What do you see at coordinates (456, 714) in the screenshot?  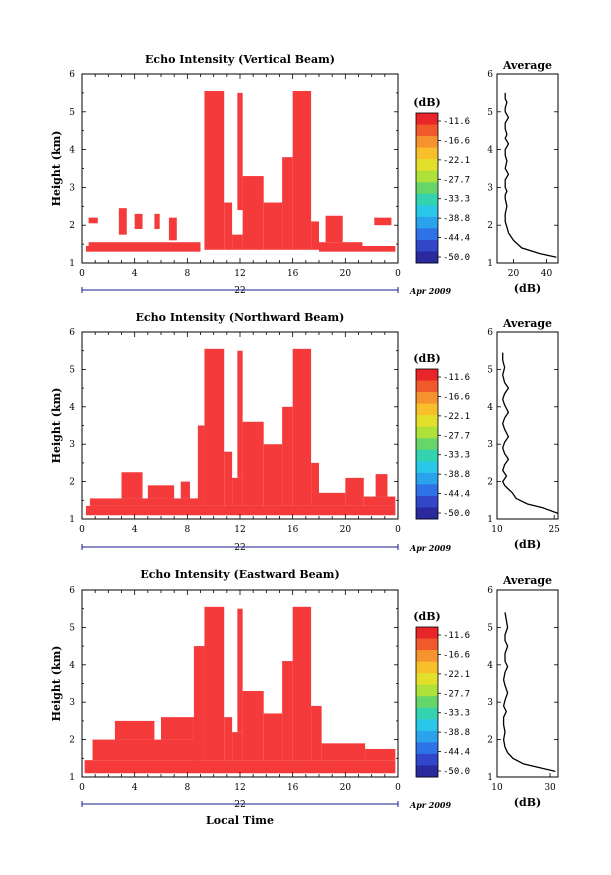 I see `colorbar-label: -33.3` at bounding box center [456, 714].